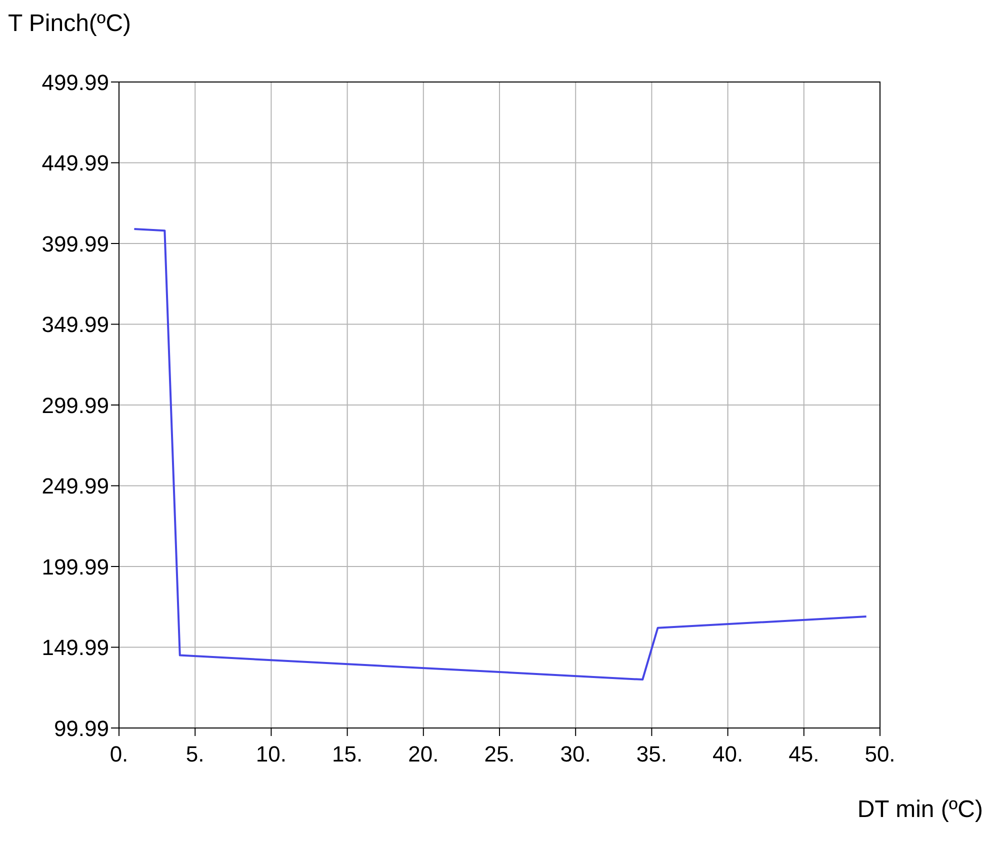 Image resolution: width=991 pixels, height=843 pixels. Describe the element at coordinates (75, 325) in the screenshot. I see `y-tick-label: 349.99` at that location.